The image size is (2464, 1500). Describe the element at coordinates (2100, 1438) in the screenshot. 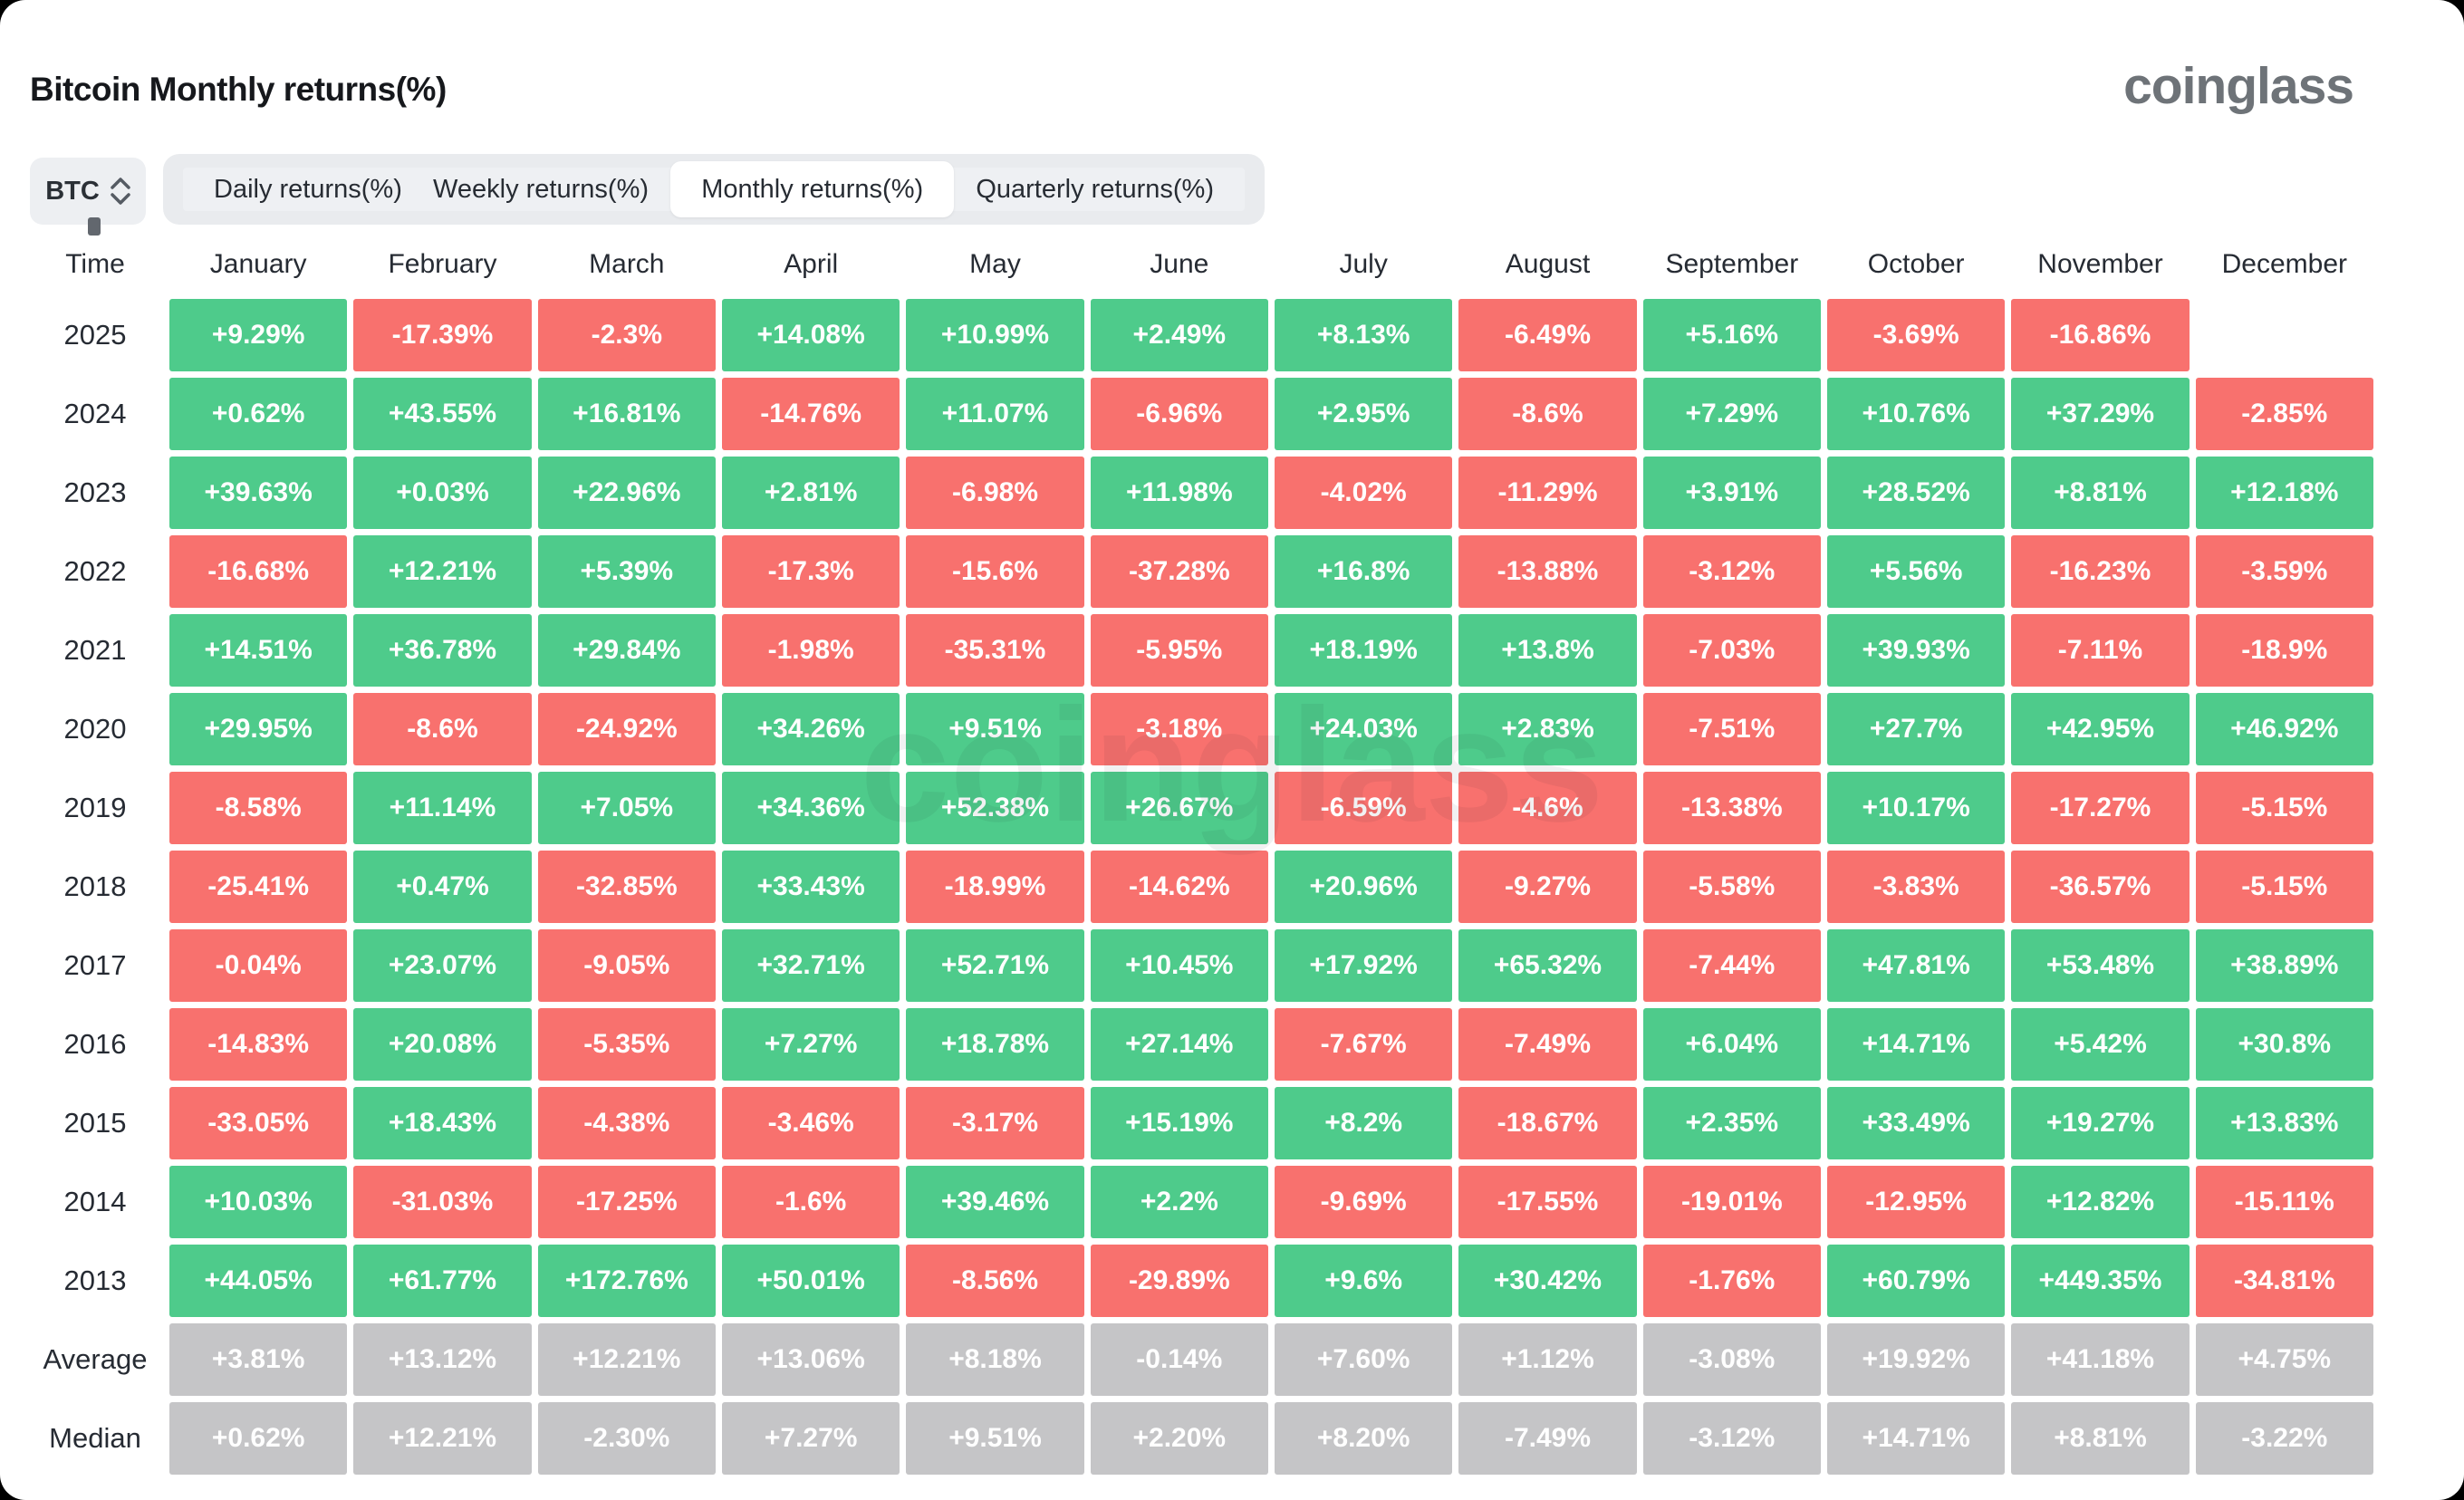

I see `return-cell-median-november: +8.81%` at that location.